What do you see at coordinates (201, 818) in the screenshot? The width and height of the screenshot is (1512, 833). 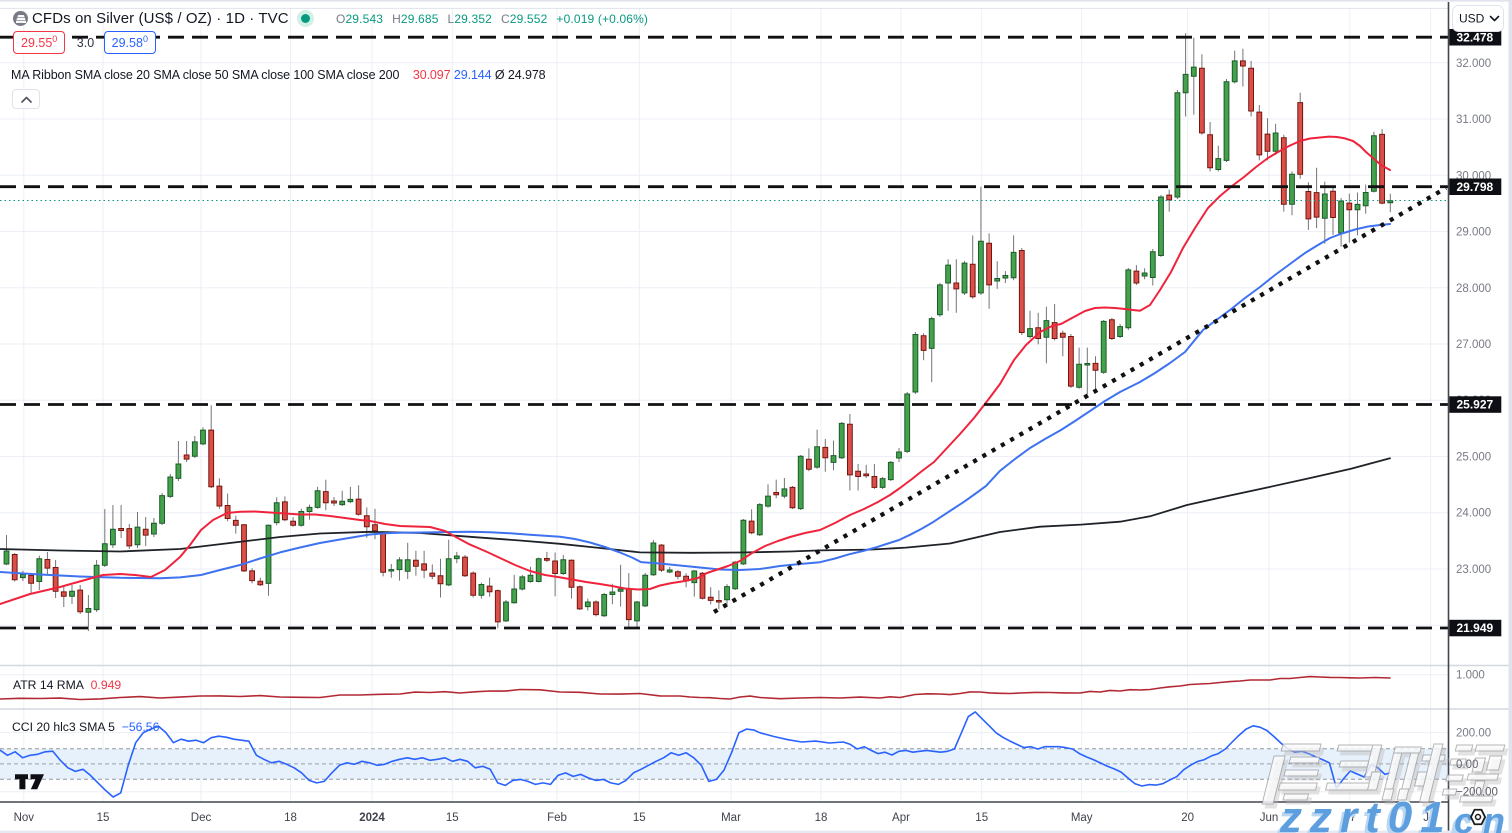 I see `svg-text: Dec` at bounding box center [201, 818].